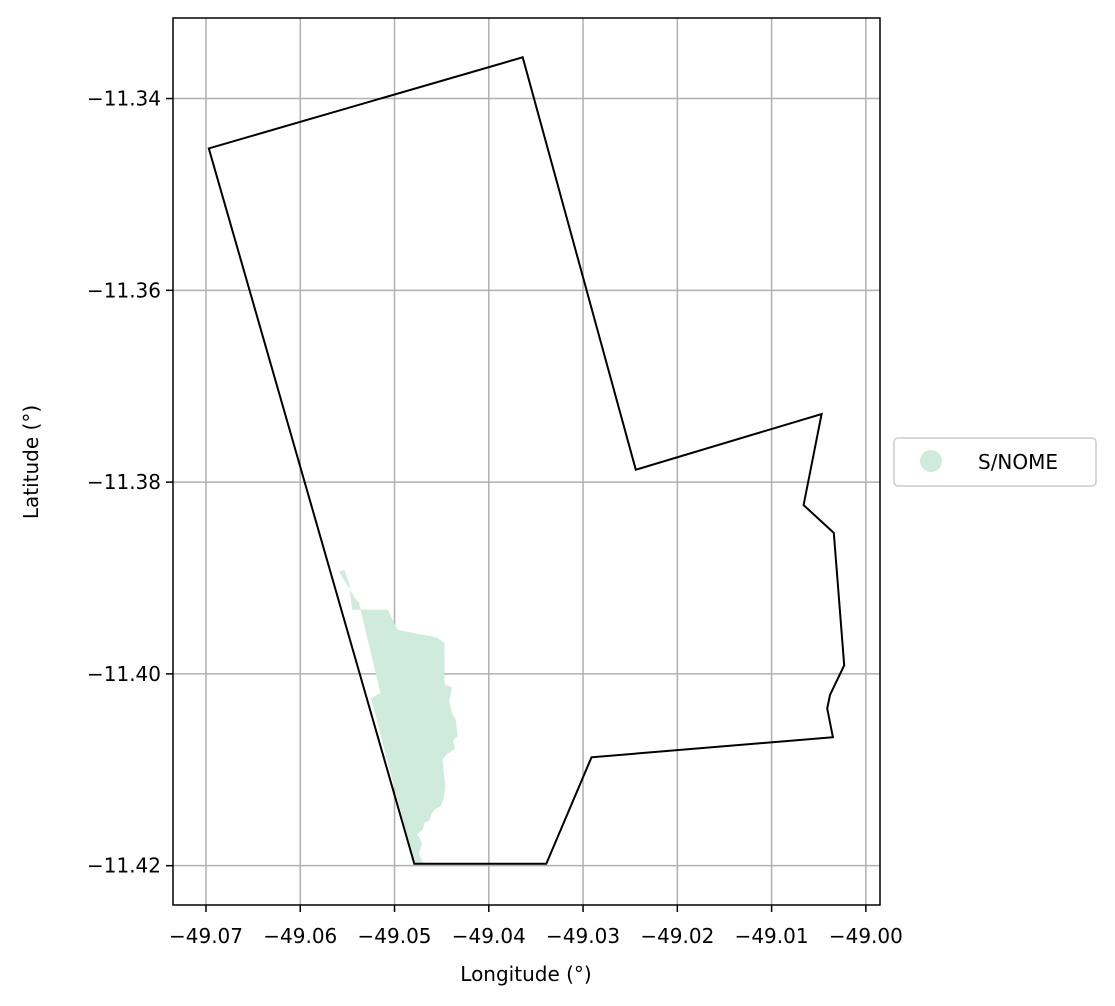 This screenshot has height=1006, width=1115. Describe the element at coordinates (525, 974) in the screenshot. I see `x-axis-label: Longitude (°)` at that location.